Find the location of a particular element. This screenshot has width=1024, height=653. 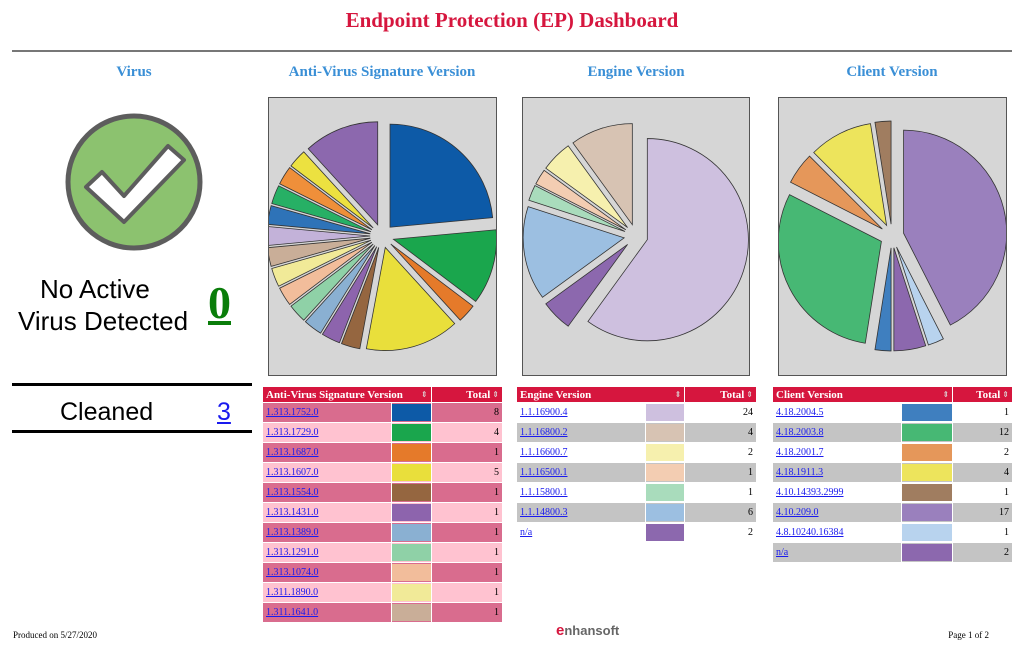

version-link: 4.18.1911.3 is located at coordinates (800, 472).